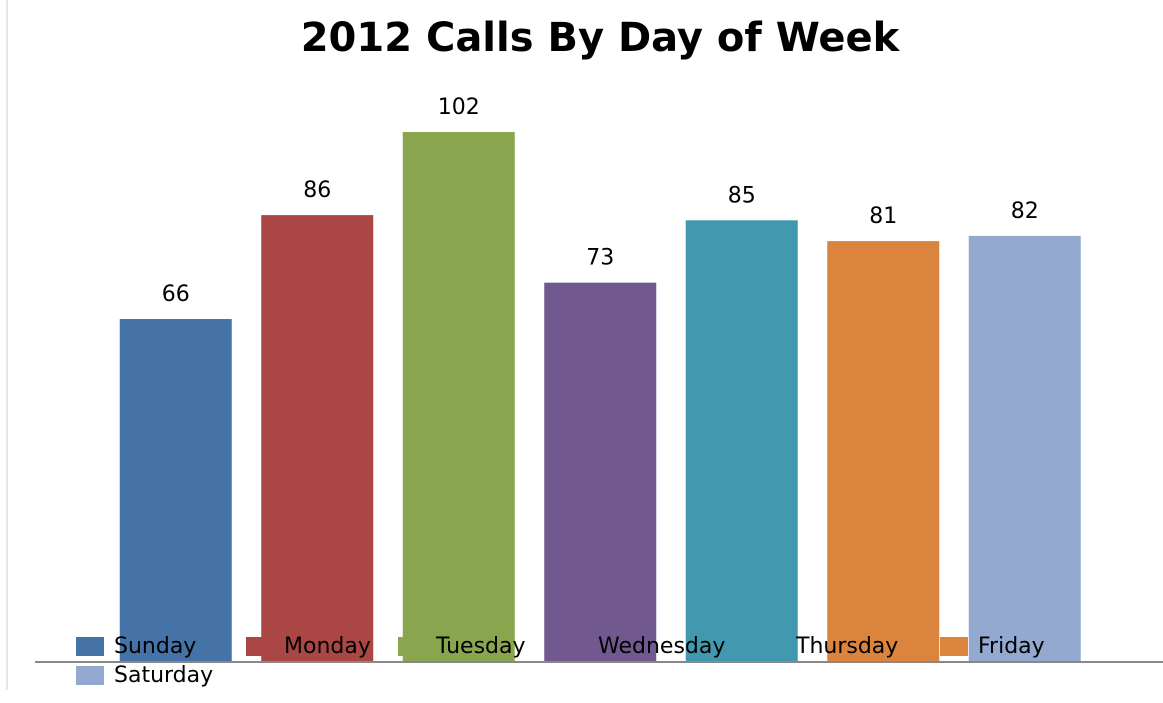 The width and height of the screenshot is (1163, 703). Describe the element at coordinates (601, 38) in the screenshot. I see `chart-title: 2012 Calls By Day of Week` at that location.